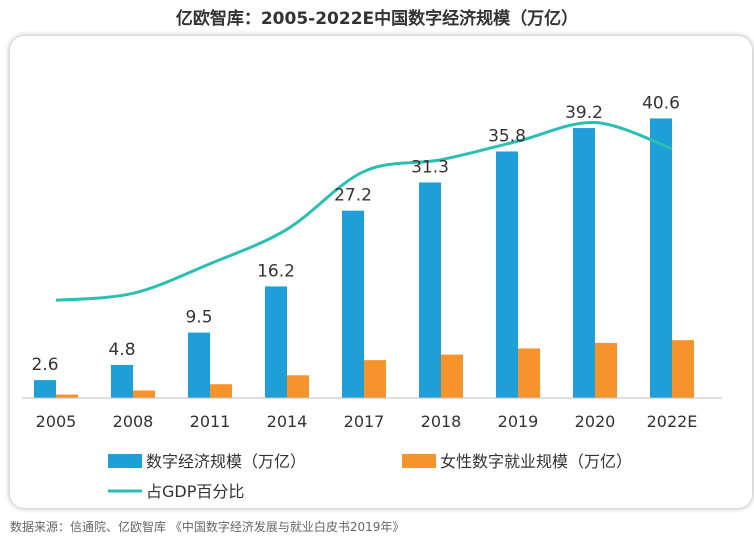 This screenshot has width=754, height=546. I want to click on x-tick-label: 2020, so click(595, 421).